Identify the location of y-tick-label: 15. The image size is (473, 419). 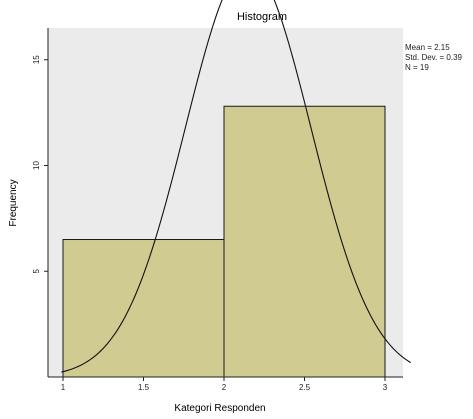
(36, 59).